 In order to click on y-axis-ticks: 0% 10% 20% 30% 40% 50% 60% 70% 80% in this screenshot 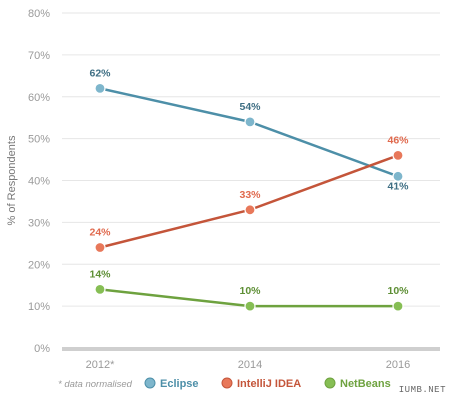, I will do `click(39, 181)`.